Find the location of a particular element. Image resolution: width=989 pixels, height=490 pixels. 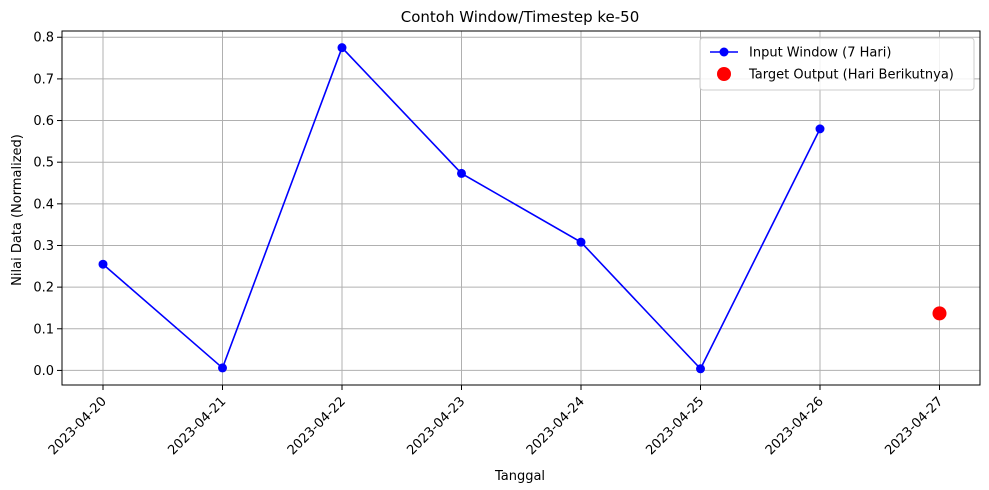

chart-title: Contoh Window/Timestep ke-50 is located at coordinates (520, 17).